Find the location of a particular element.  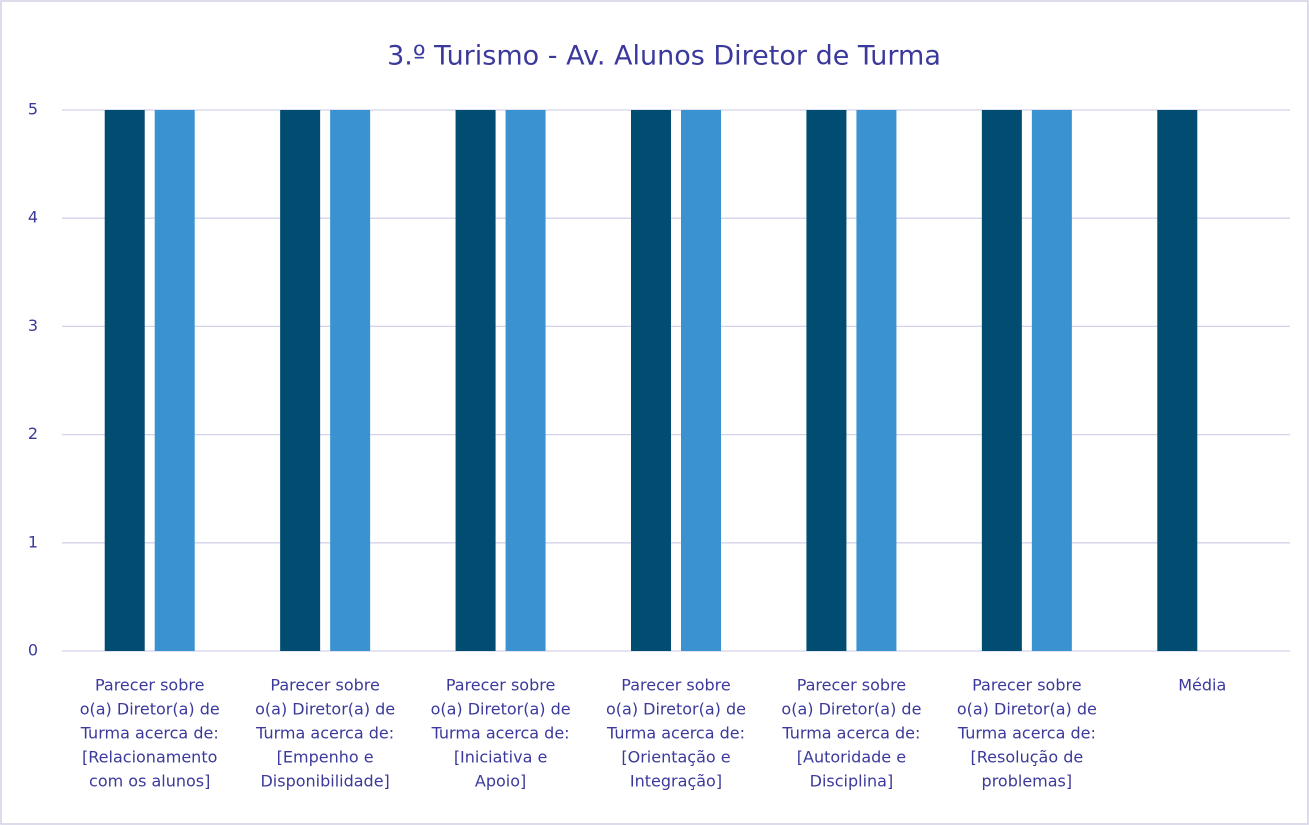

x-tick-label: Média is located at coordinates (1202, 685).